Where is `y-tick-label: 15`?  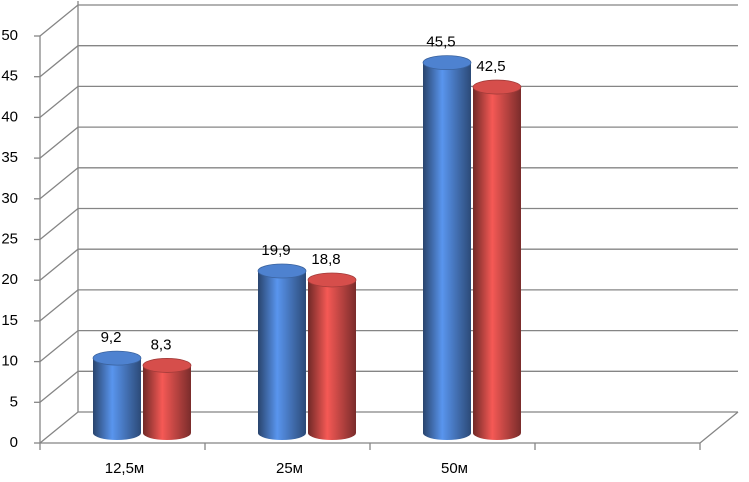 y-tick-label: 15 is located at coordinates (9, 320).